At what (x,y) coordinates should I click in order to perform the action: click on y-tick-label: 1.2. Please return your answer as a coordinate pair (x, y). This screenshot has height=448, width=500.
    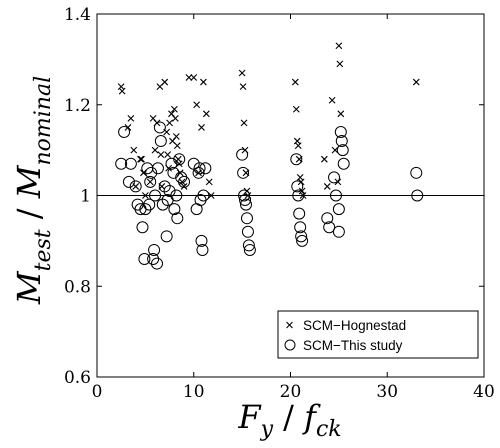
    Looking at the image, I should click on (77, 106).